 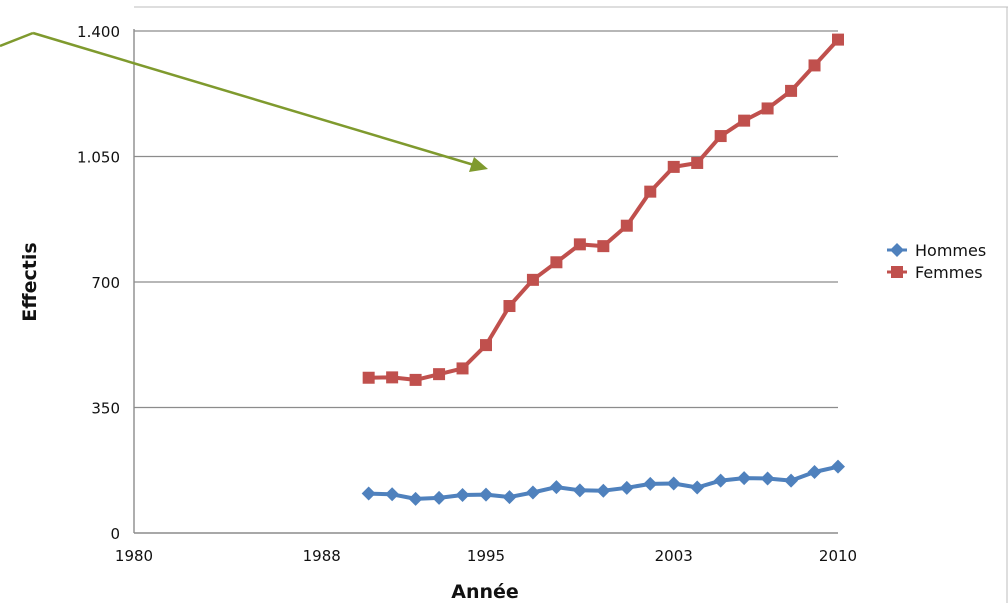 I want to click on x-tick-label-4: 2010, so click(x=838, y=556).